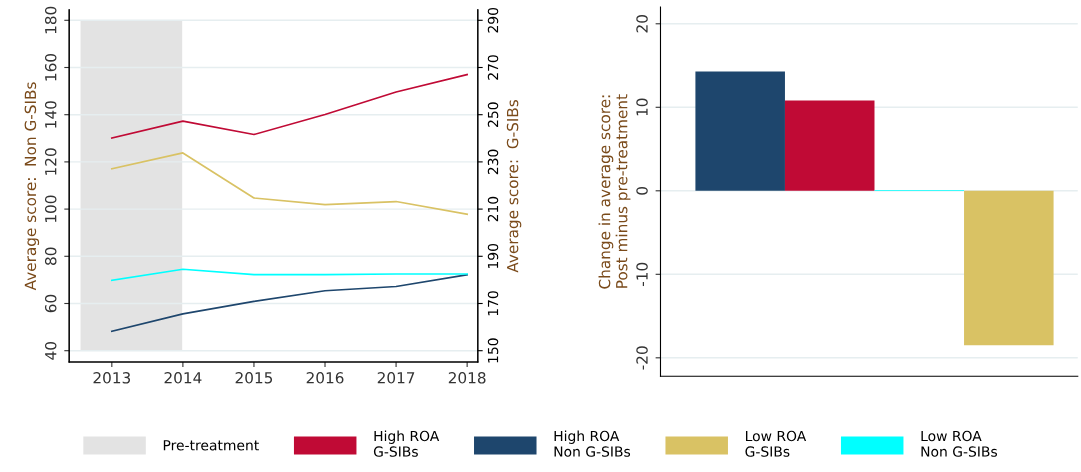 The height and width of the screenshot is (472, 1081). I want to click on y2-tick-label: 230, so click(493, 162).